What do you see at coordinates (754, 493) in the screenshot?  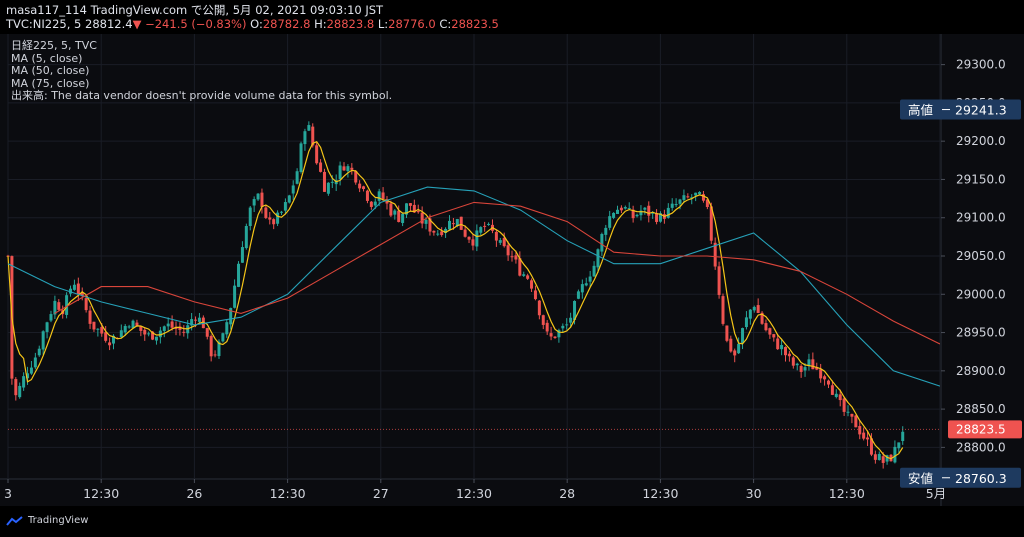 I see `x-tick-label: 30` at bounding box center [754, 493].